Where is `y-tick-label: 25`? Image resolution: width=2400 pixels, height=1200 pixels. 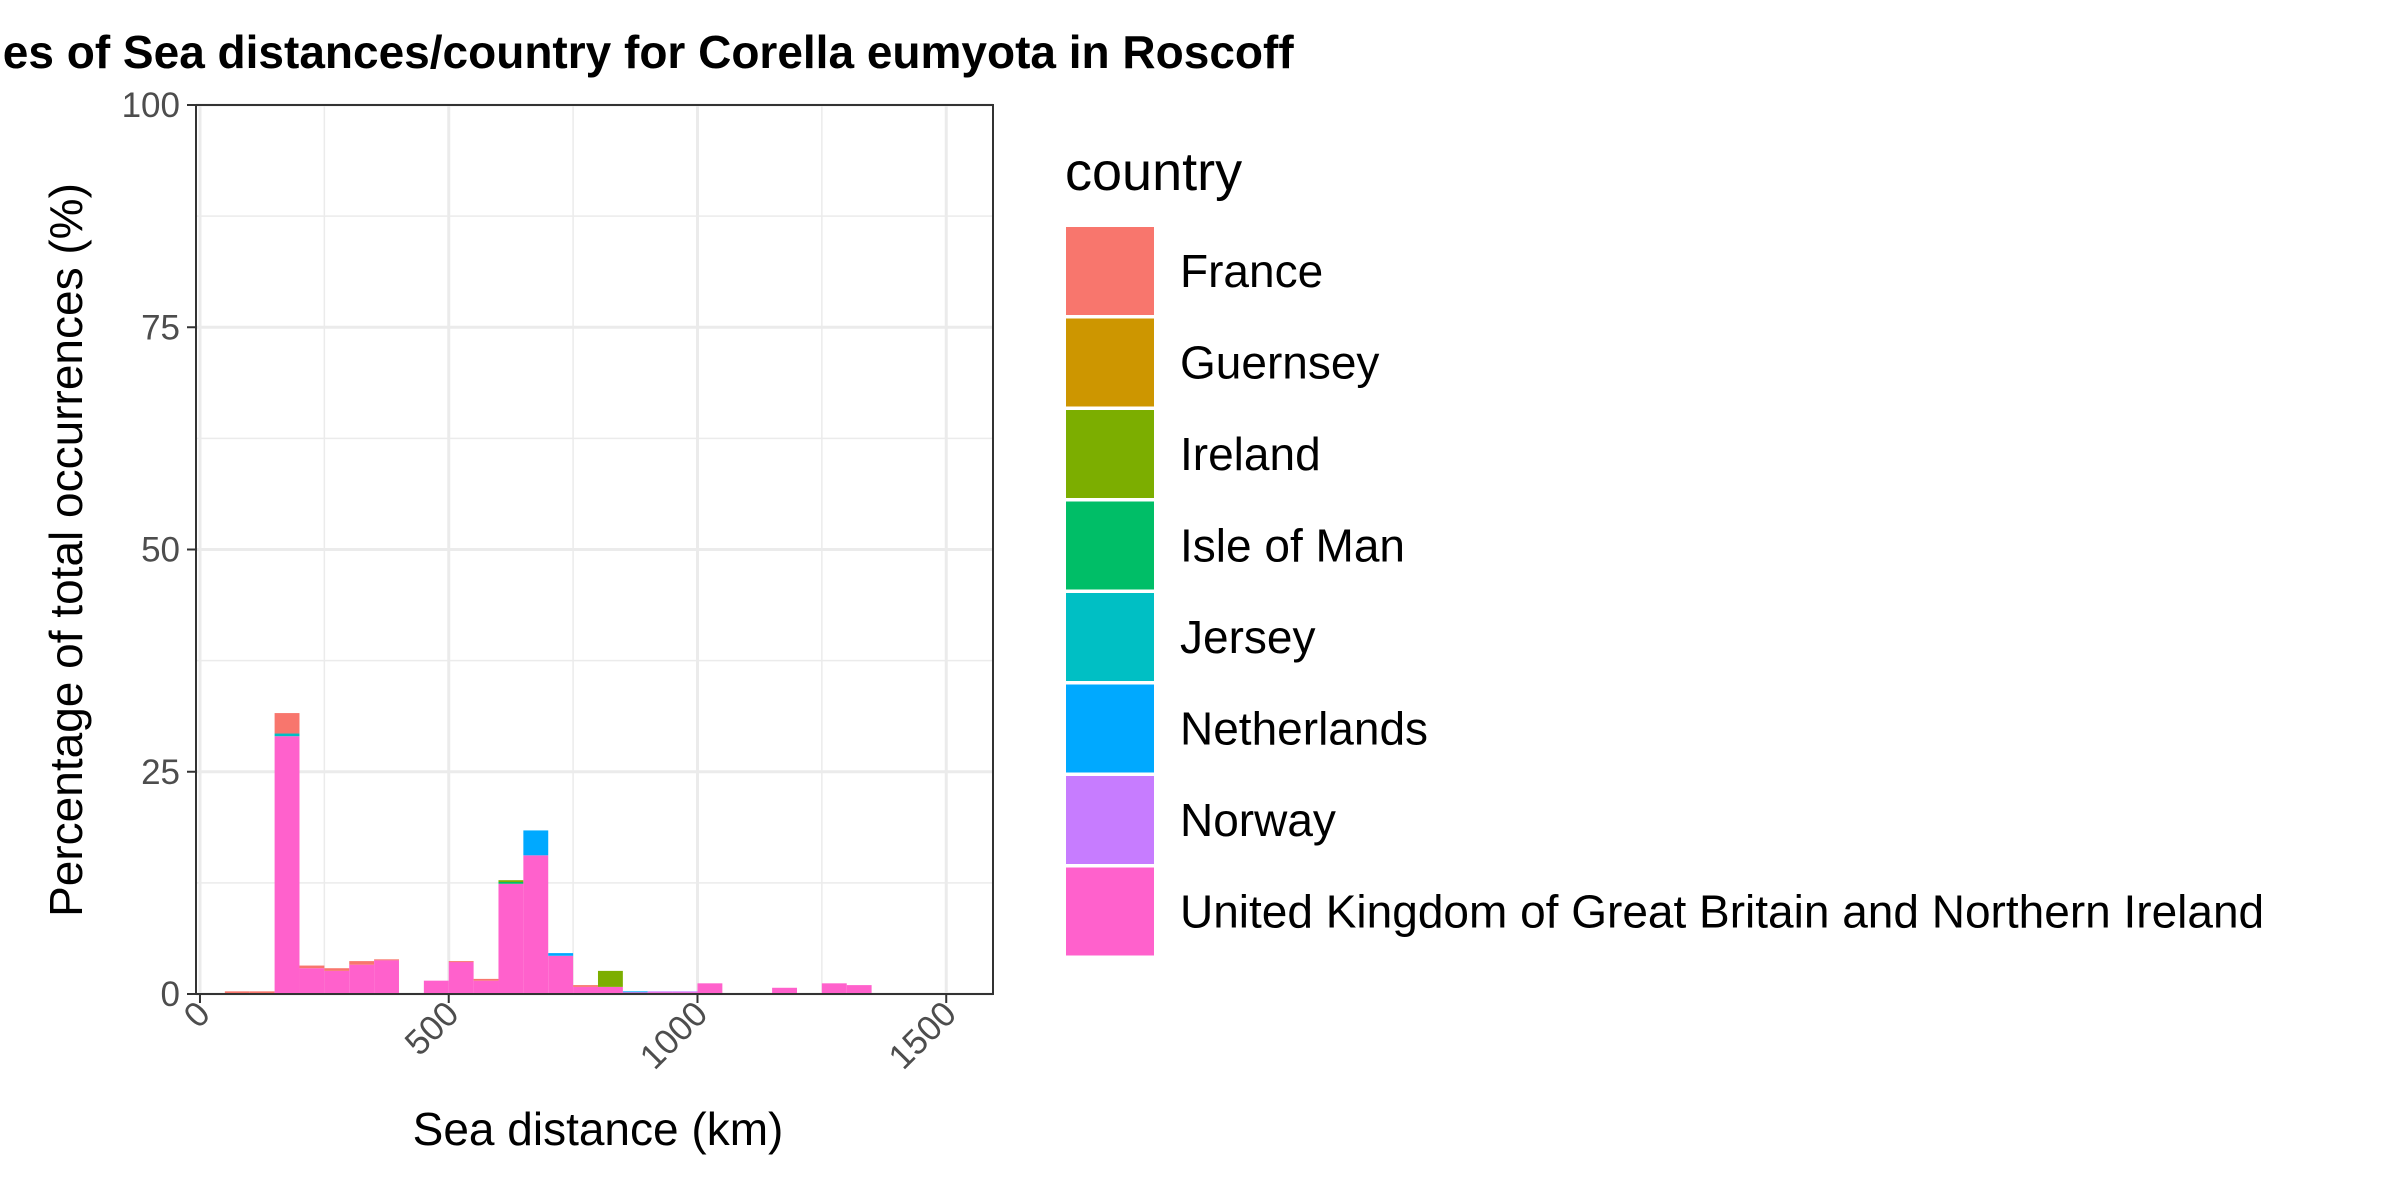 y-tick-label: 25 is located at coordinates (160, 772).